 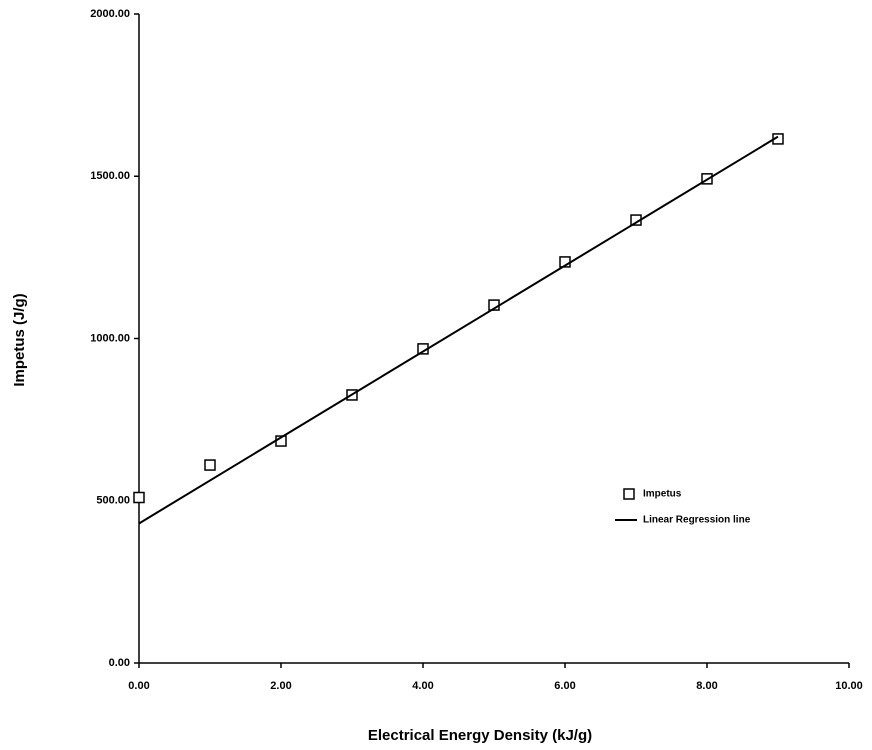 I want to click on y-tick-label: 1500.00, so click(x=110, y=176).